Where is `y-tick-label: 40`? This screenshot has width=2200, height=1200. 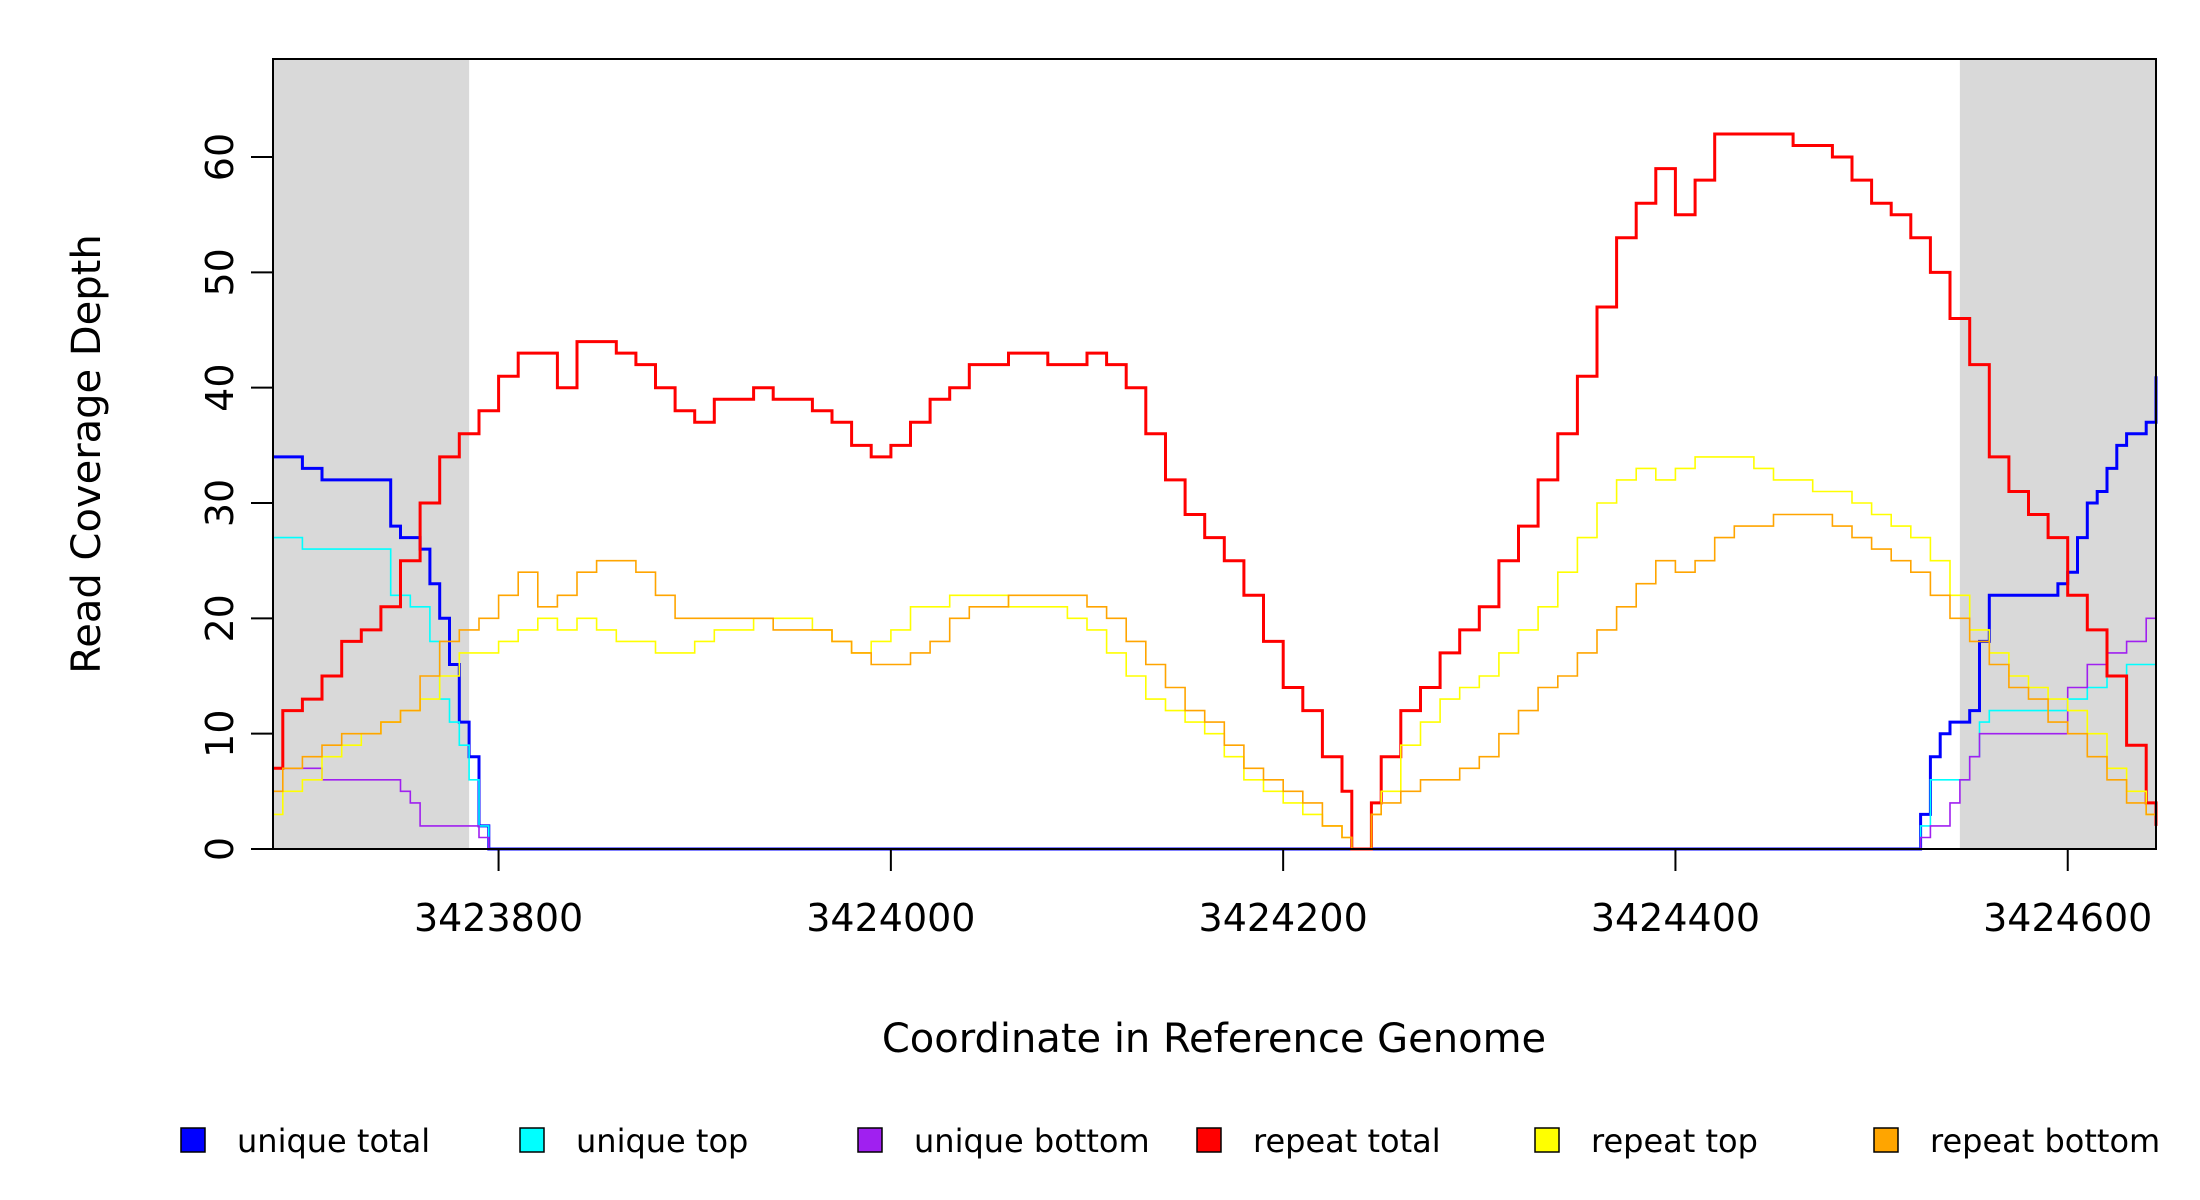 y-tick-label: 40 is located at coordinates (220, 388).